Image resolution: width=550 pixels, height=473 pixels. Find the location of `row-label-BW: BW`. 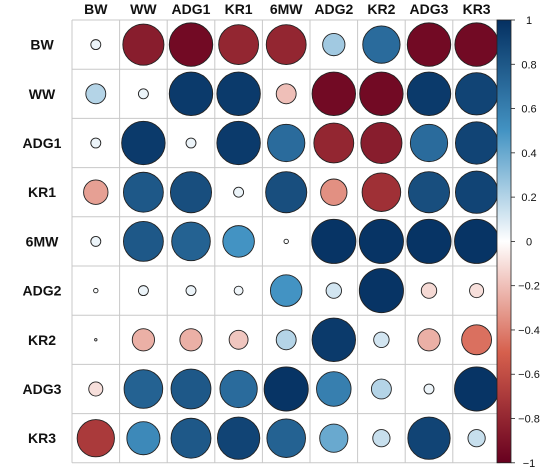

row-label-BW: BW is located at coordinates (42, 45).